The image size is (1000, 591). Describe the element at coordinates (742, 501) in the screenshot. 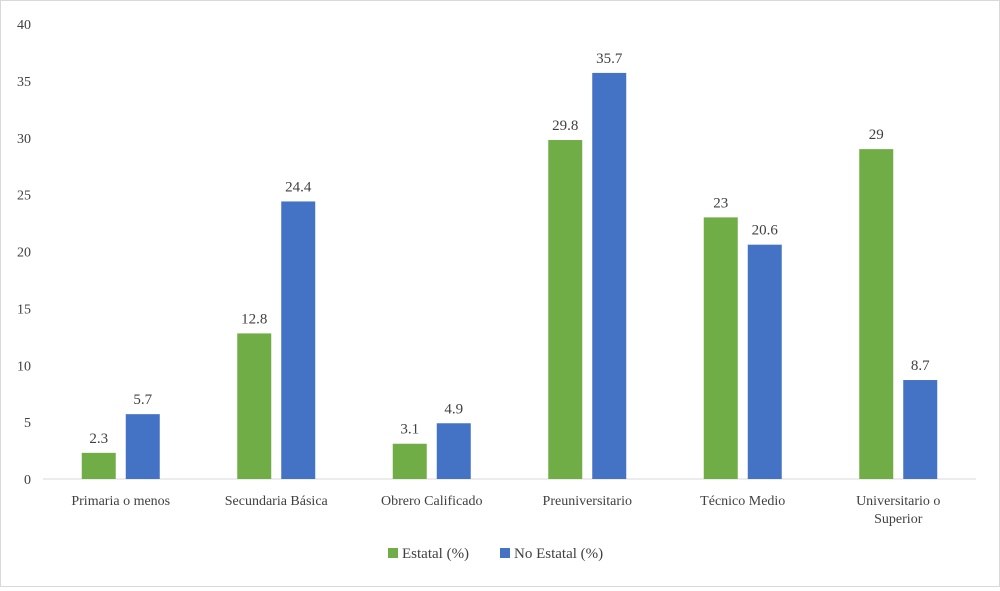

I see `x-tick-label: Técnico Medio` at that location.